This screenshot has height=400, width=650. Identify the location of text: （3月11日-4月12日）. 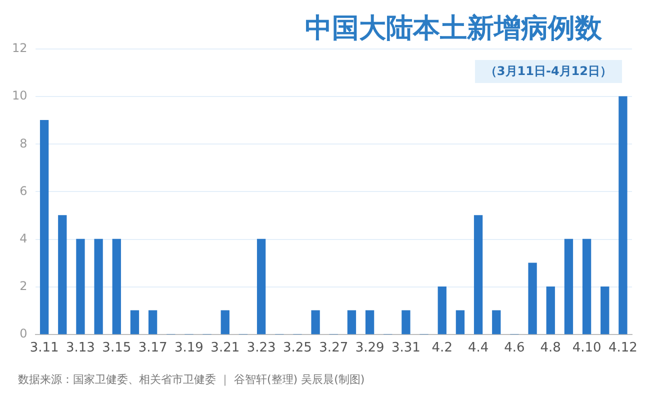
(548, 71).